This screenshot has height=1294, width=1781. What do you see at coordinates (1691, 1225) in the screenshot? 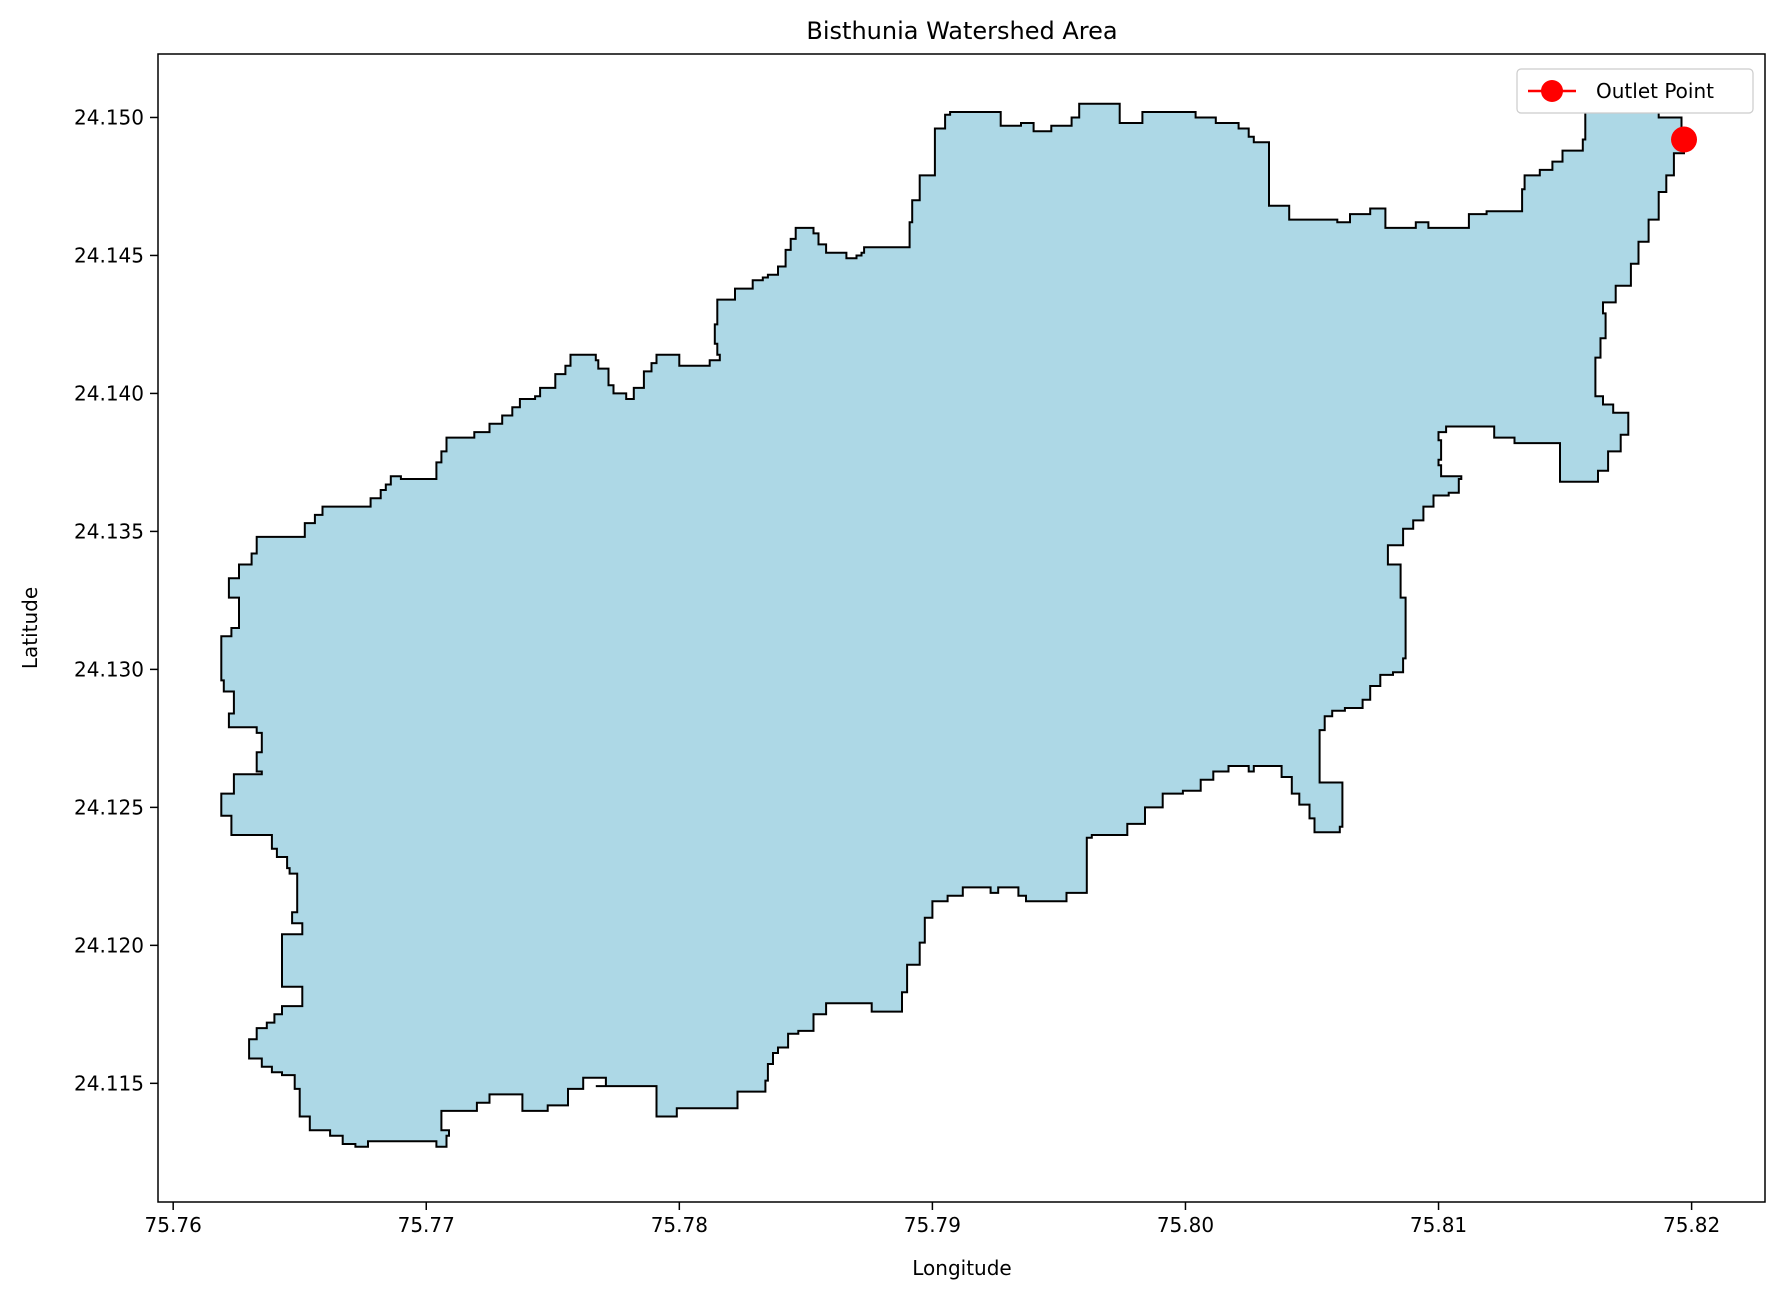
I see `x-tick-label: 75.82` at bounding box center [1691, 1225].